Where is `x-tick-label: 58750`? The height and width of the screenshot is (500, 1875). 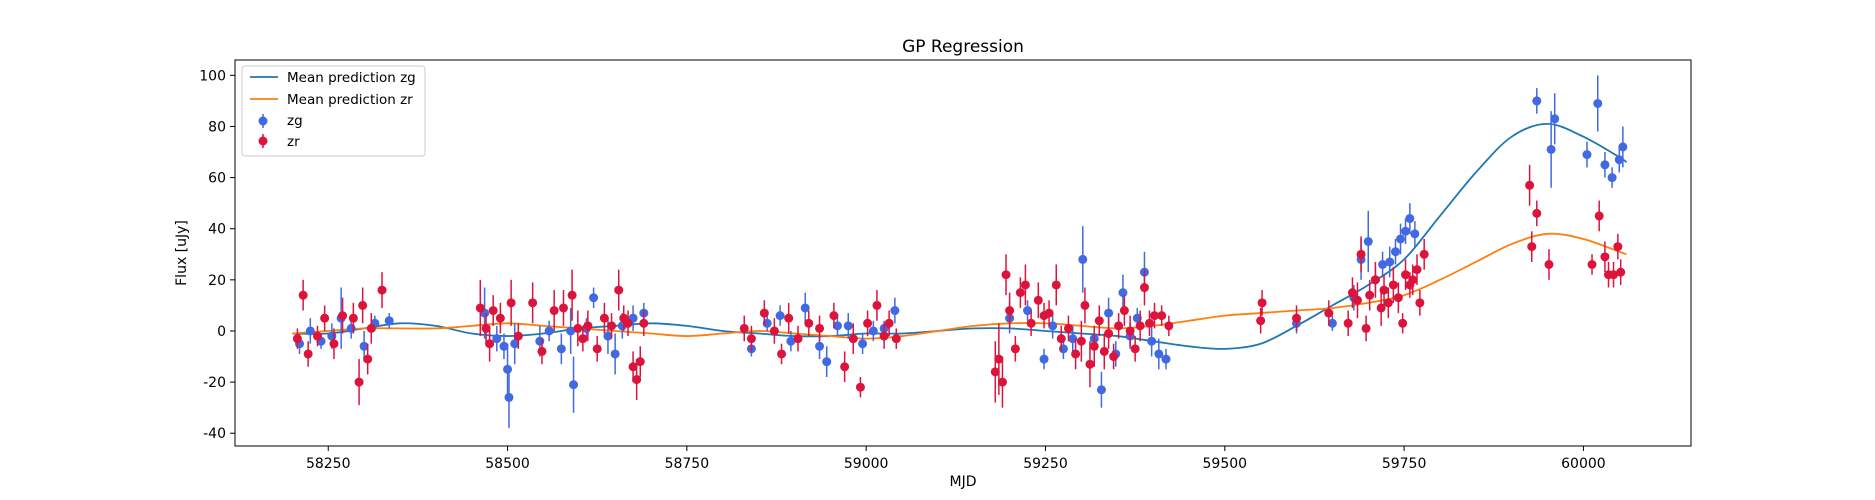
x-tick-label: 58750 is located at coordinates (687, 464).